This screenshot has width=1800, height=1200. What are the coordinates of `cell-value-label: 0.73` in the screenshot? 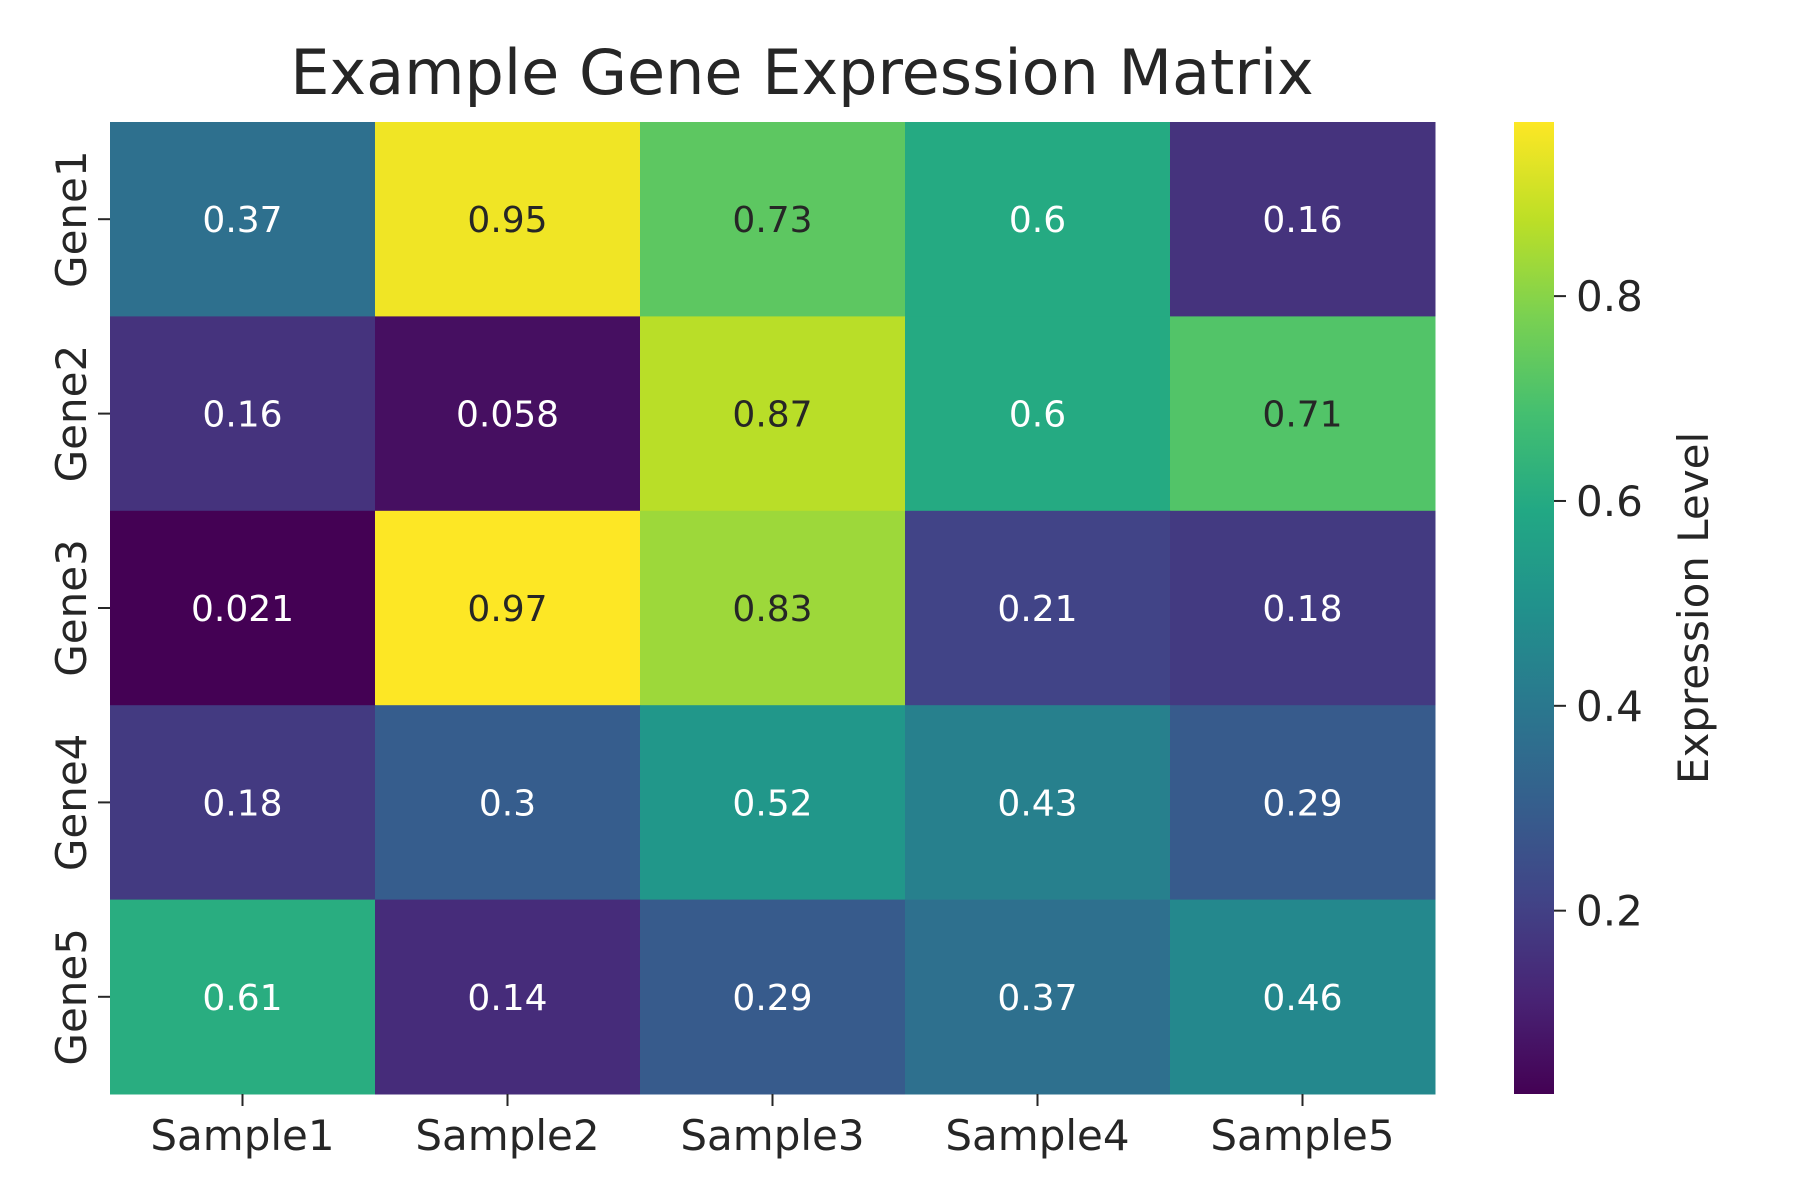 It's located at (772, 220).